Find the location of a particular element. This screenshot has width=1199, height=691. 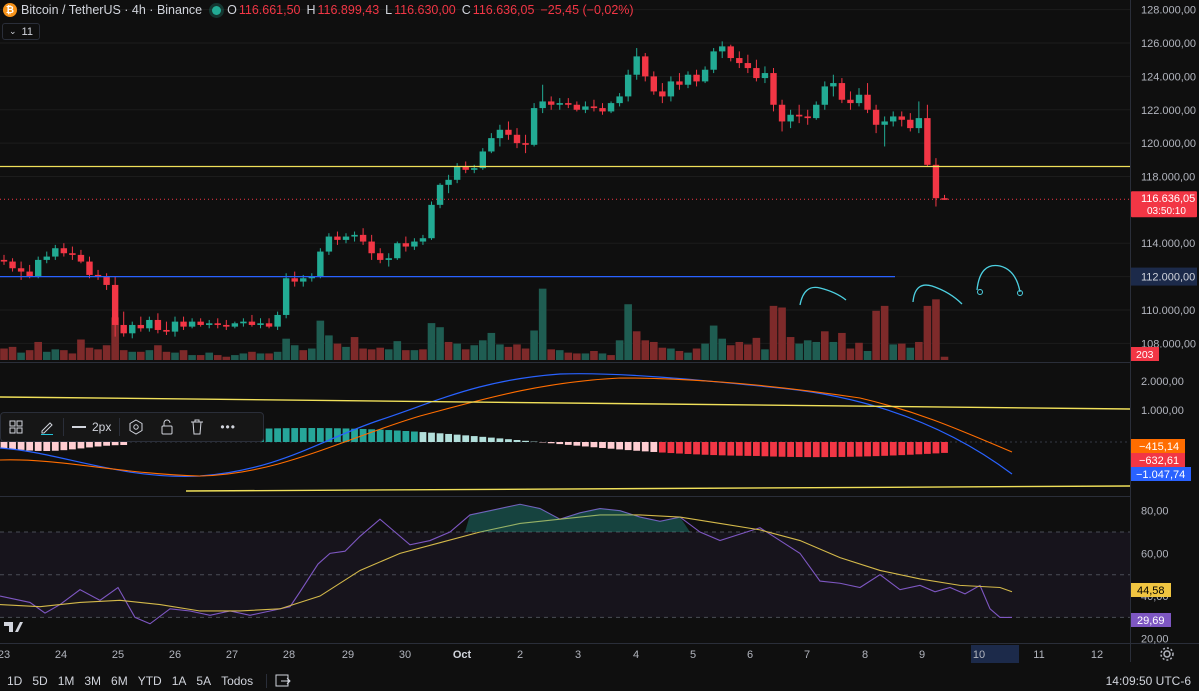

range-5d: 5D is located at coordinates (40, 681).